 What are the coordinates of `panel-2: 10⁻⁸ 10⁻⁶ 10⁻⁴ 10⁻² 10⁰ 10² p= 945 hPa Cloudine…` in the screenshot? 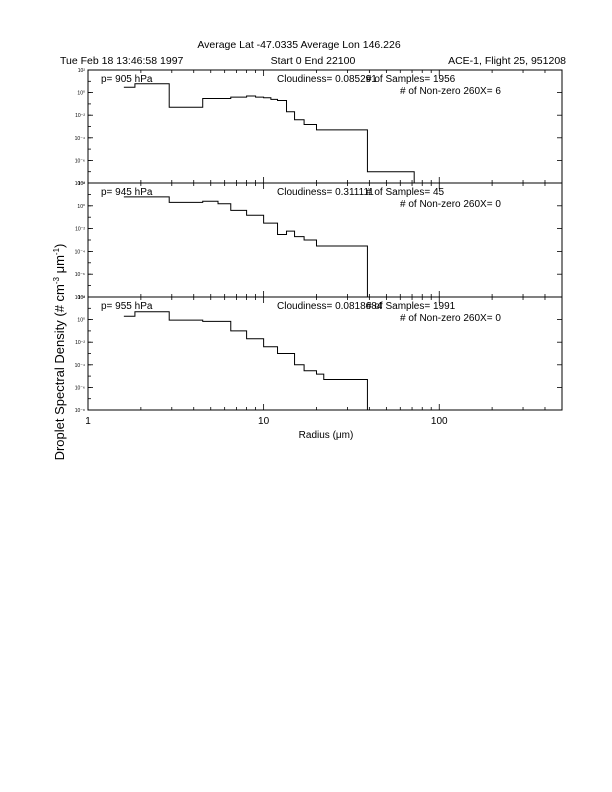 It's located at (319, 241).